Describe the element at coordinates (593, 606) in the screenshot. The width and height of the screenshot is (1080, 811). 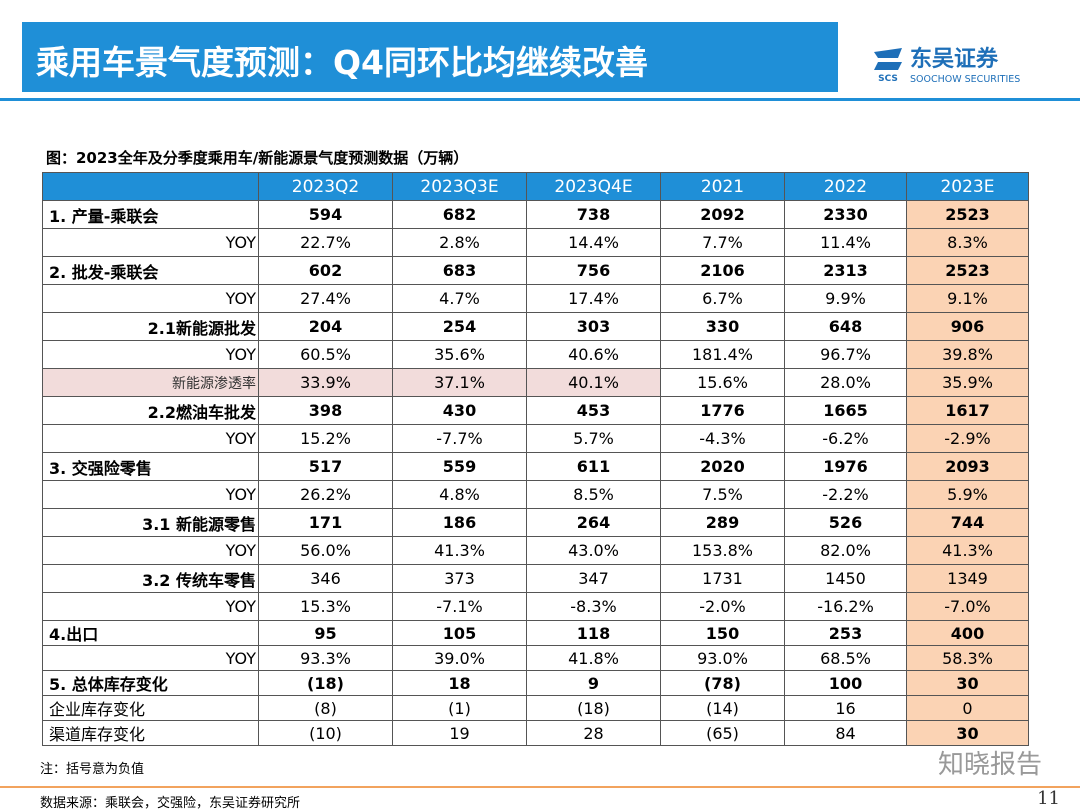
I see `table-cell: -8.3%` at that location.